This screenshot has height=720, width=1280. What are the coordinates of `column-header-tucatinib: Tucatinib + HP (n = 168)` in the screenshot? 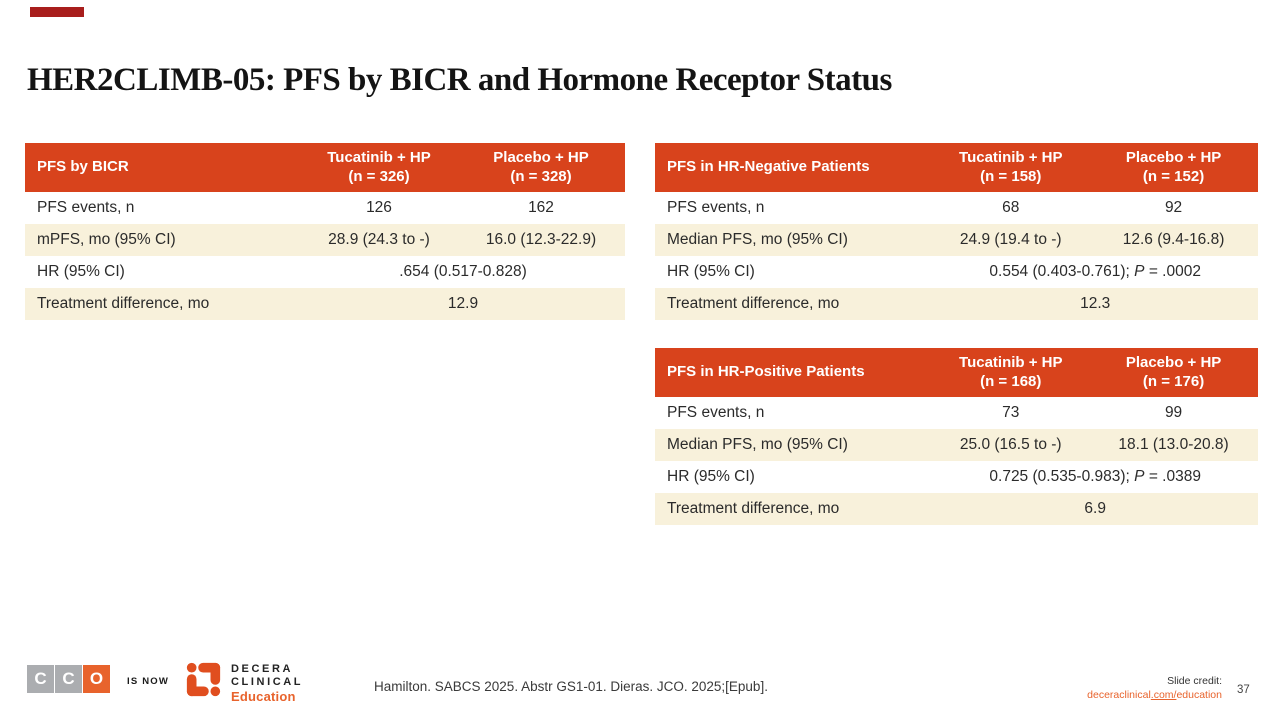 It's located at (1011, 372).